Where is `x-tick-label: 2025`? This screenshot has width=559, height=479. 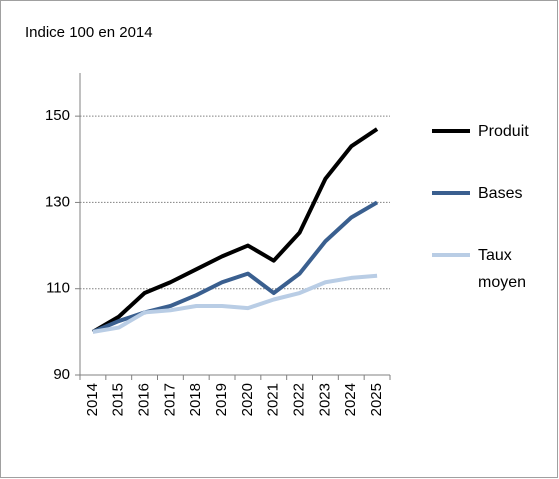 x-tick-label: 2025 is located at coordinates (376, 399).